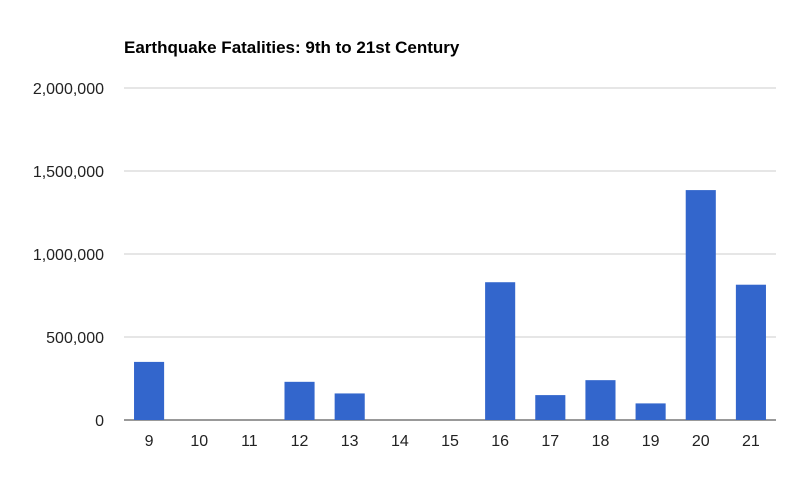 Image resolution: width=800 pixels, height=500 pixels. I want to click on x-tick-label: 19, so click(651, 441).